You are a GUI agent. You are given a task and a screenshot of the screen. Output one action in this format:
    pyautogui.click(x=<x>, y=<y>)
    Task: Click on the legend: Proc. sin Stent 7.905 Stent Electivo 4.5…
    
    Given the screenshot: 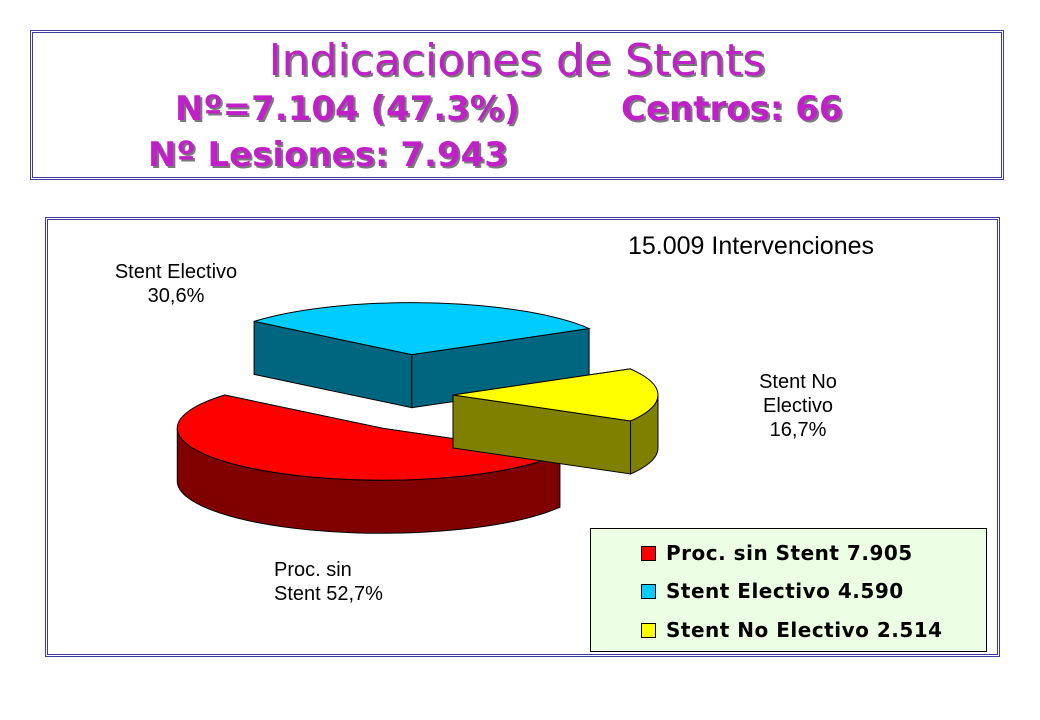 What is the action you would take?
    pyautogui.click(x=788, y=590)
    